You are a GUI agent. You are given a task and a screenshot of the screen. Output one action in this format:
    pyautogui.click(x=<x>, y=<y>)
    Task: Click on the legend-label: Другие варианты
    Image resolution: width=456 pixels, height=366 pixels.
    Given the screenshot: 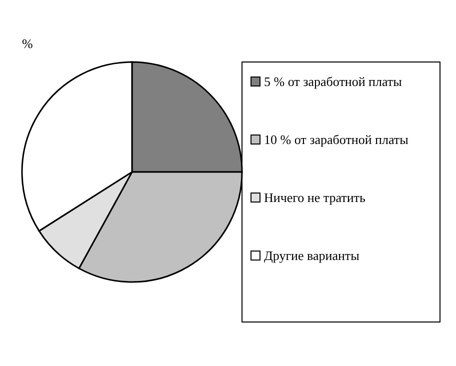 What is the action you would take?
    pyautogui.click(x=312, y=256)
    